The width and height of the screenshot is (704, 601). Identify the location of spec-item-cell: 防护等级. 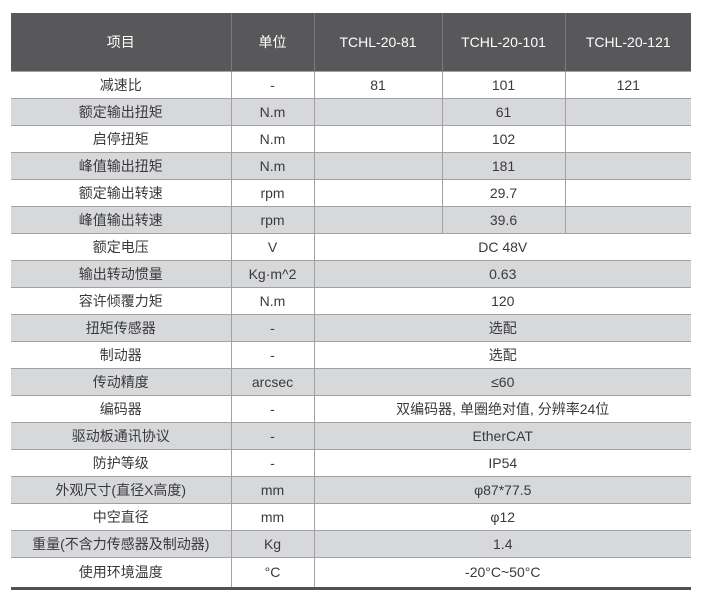
(120, 462).